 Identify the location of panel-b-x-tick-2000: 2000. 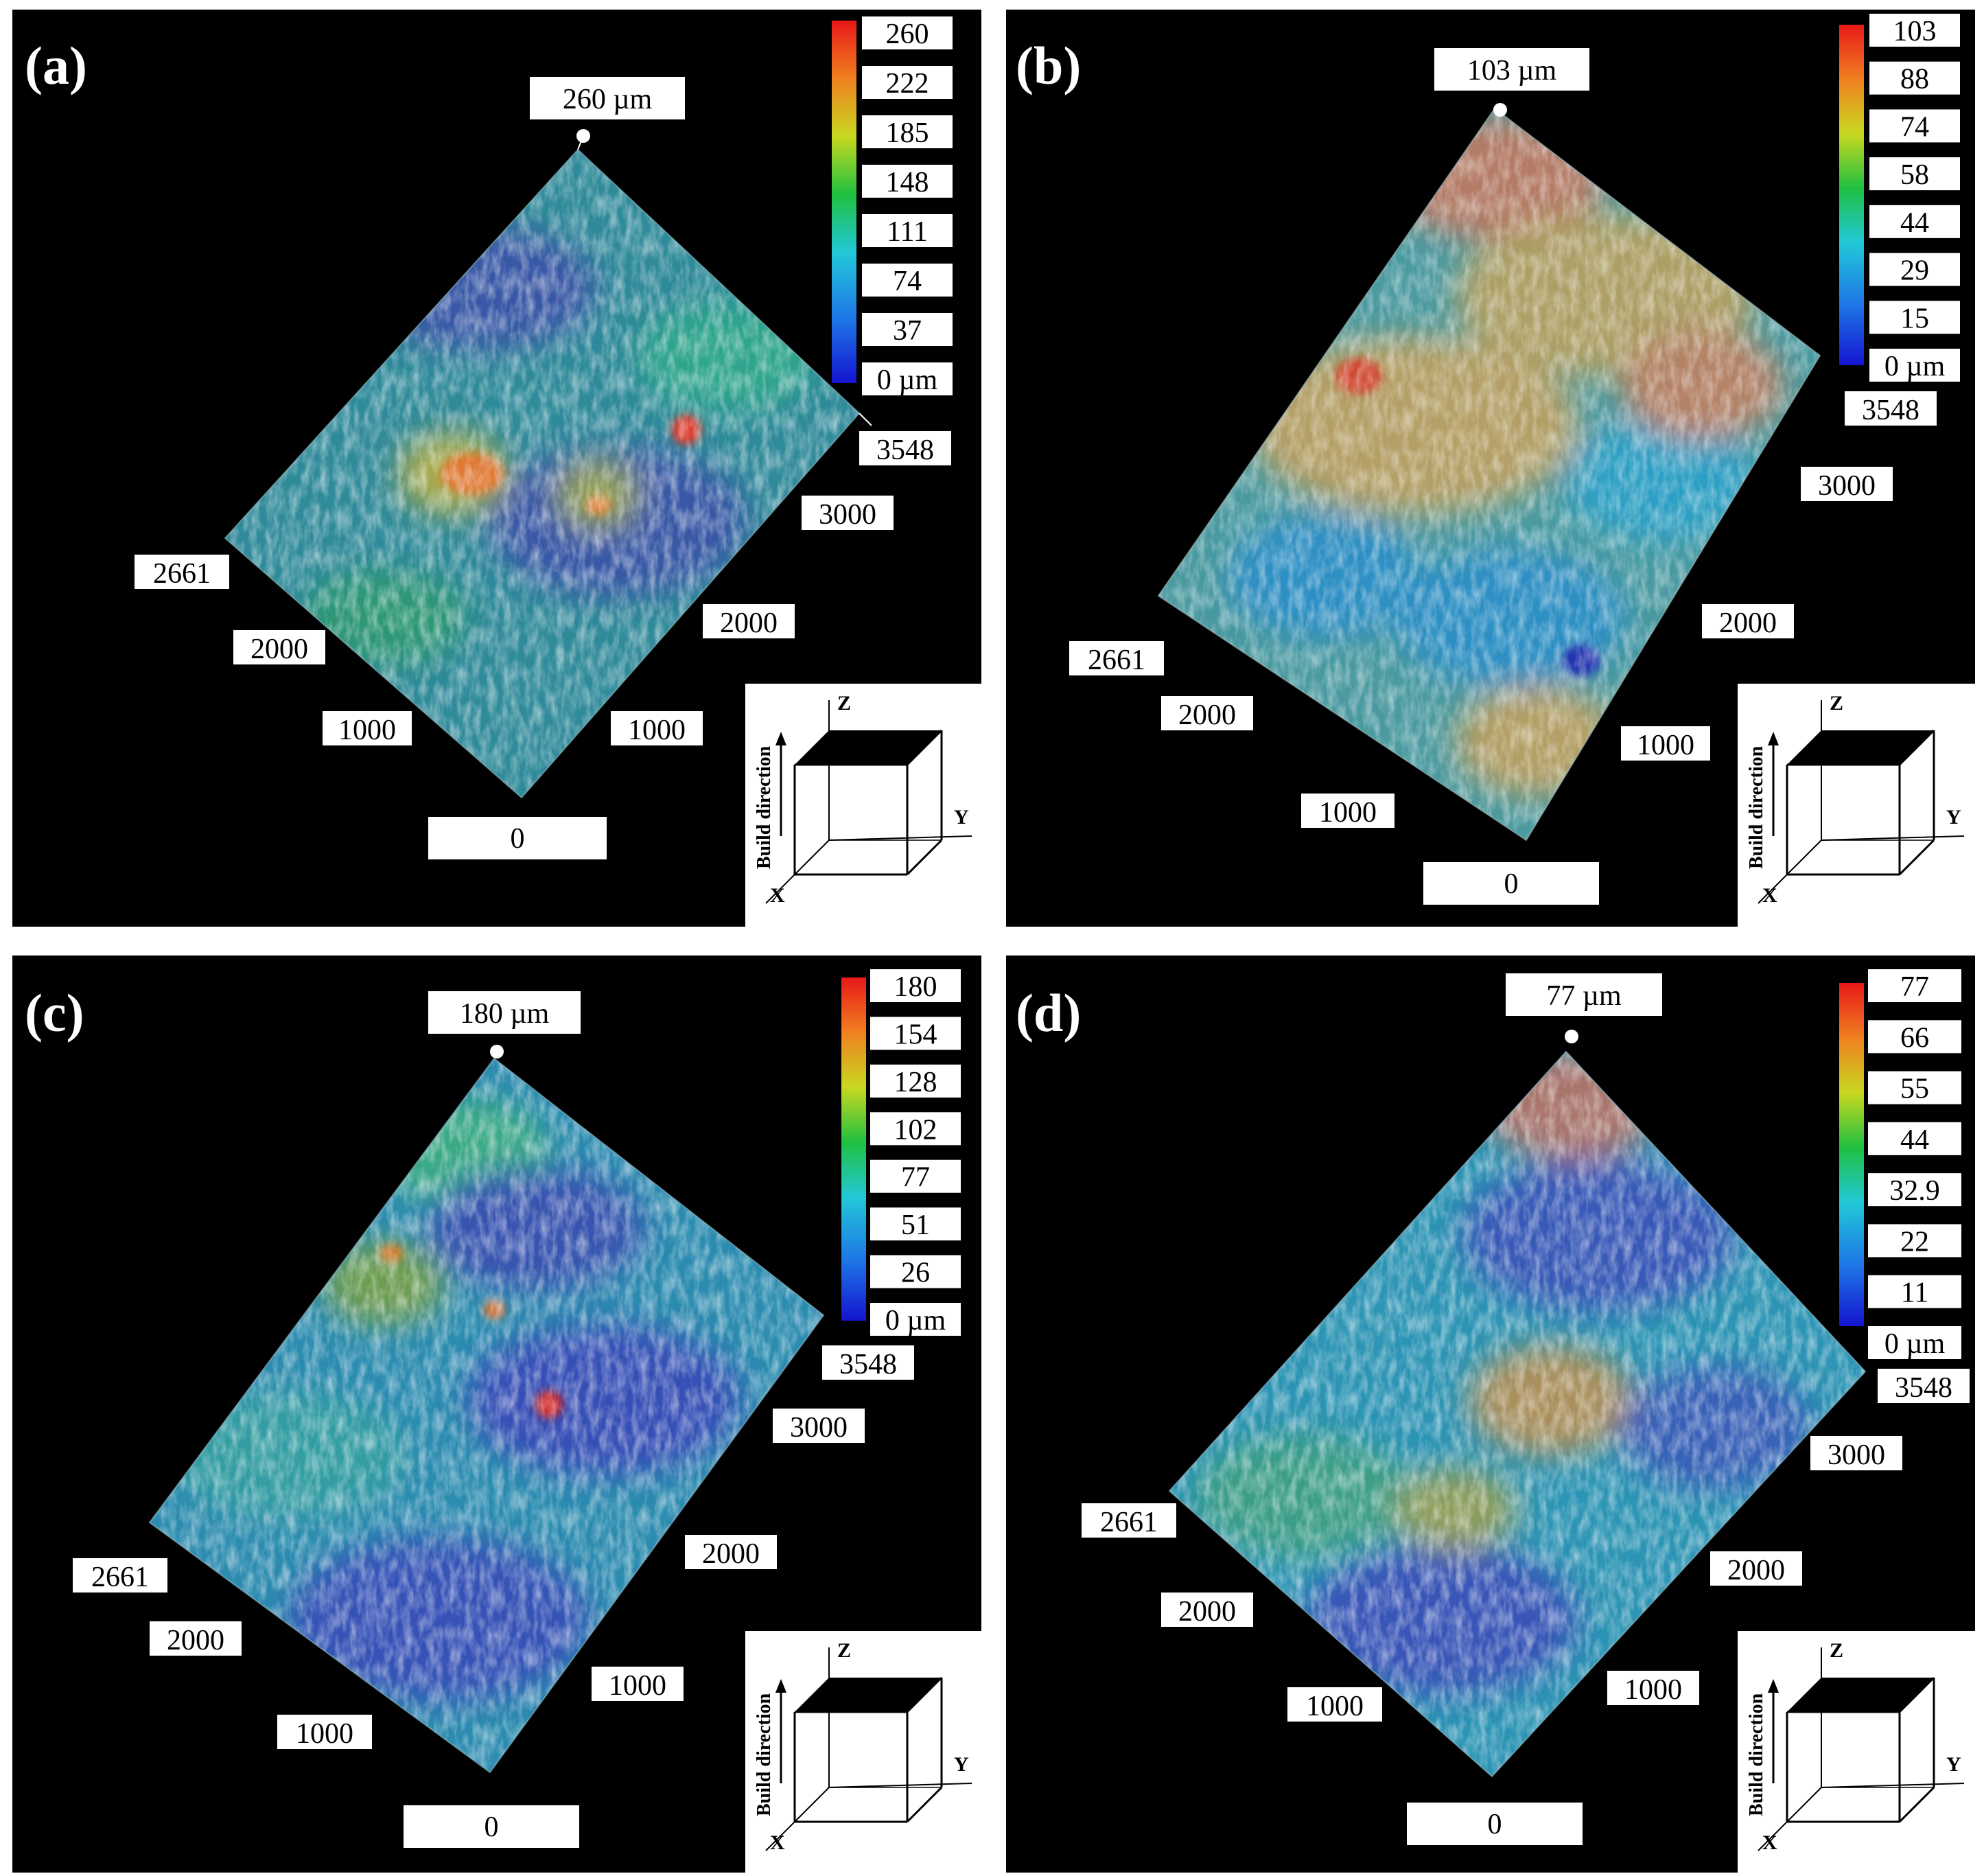
(1207, 715).